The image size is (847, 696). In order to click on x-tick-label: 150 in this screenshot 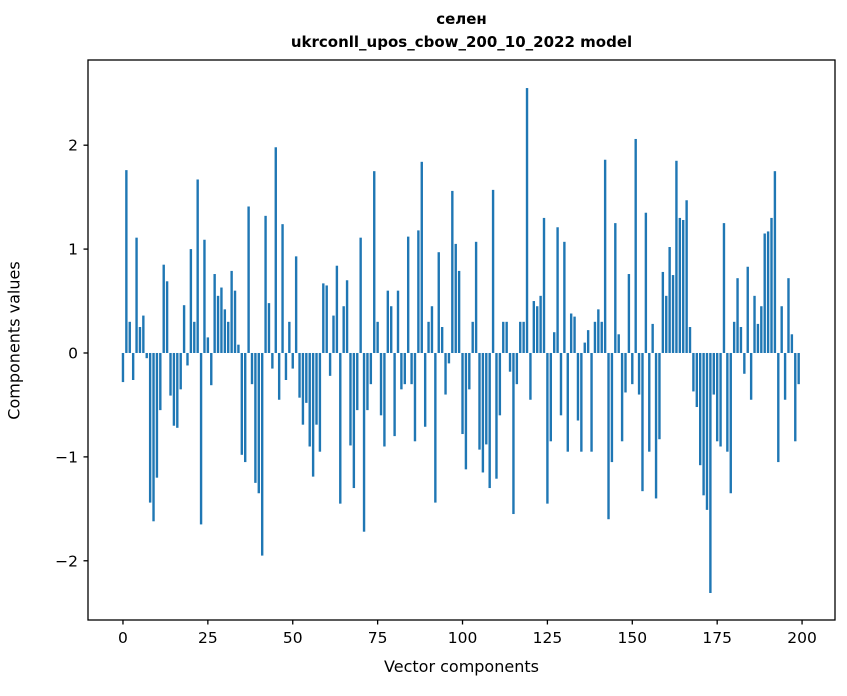, I will do `click(632, 638)`.